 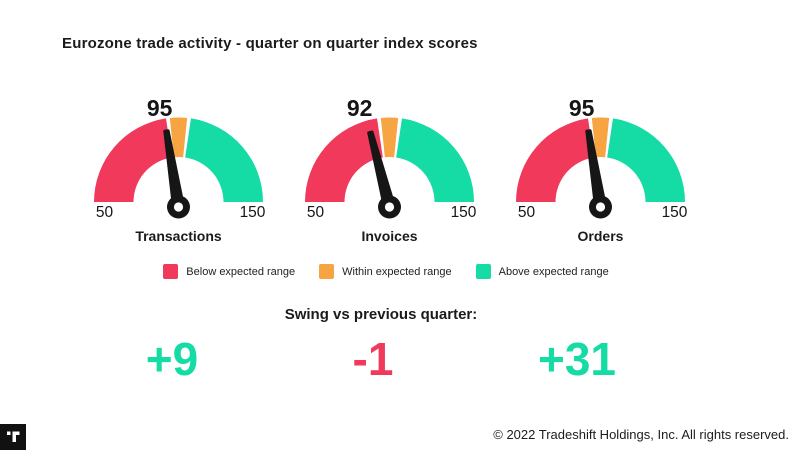 I want to click on gauge-chart-transactions: 95 50 150, so click(x=180, y=158).